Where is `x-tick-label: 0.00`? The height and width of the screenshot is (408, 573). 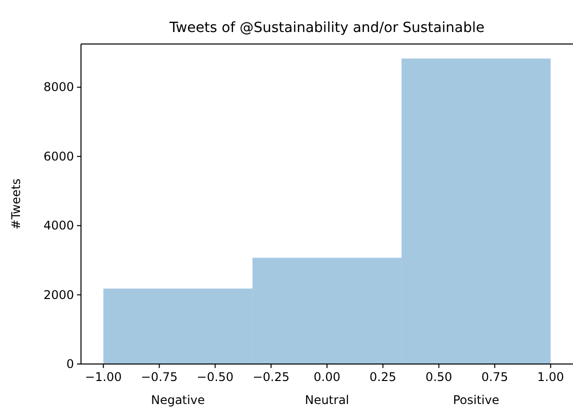
x-tick-label: 0.00 is located at coordinates (327, 377).